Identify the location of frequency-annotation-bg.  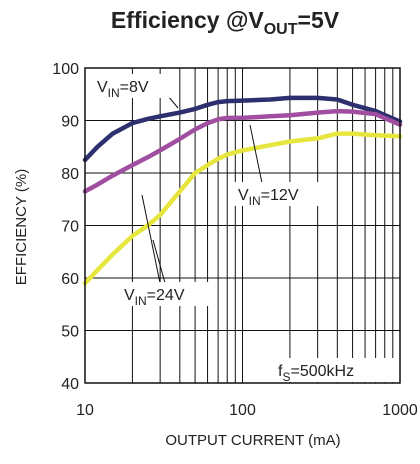
(334, 370).